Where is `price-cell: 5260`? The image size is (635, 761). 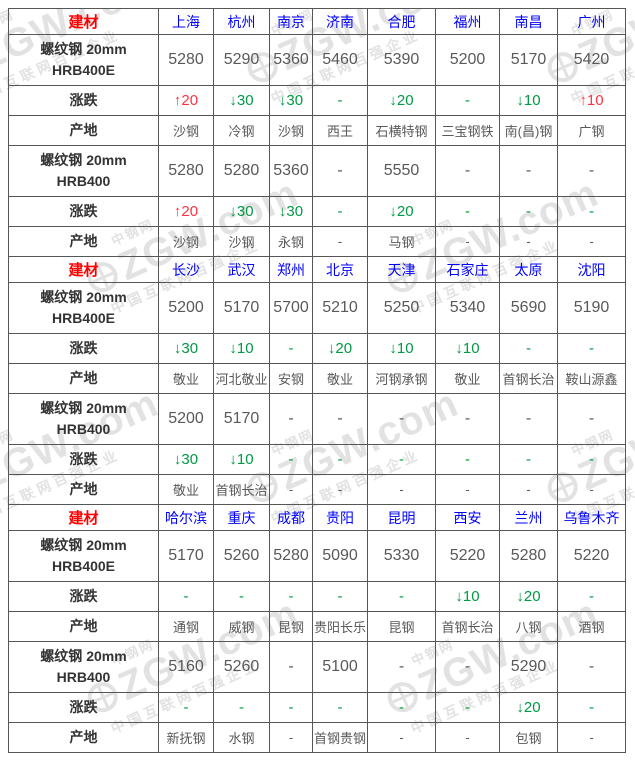 price-cell: 5260 is located at coordinates (241, 667).